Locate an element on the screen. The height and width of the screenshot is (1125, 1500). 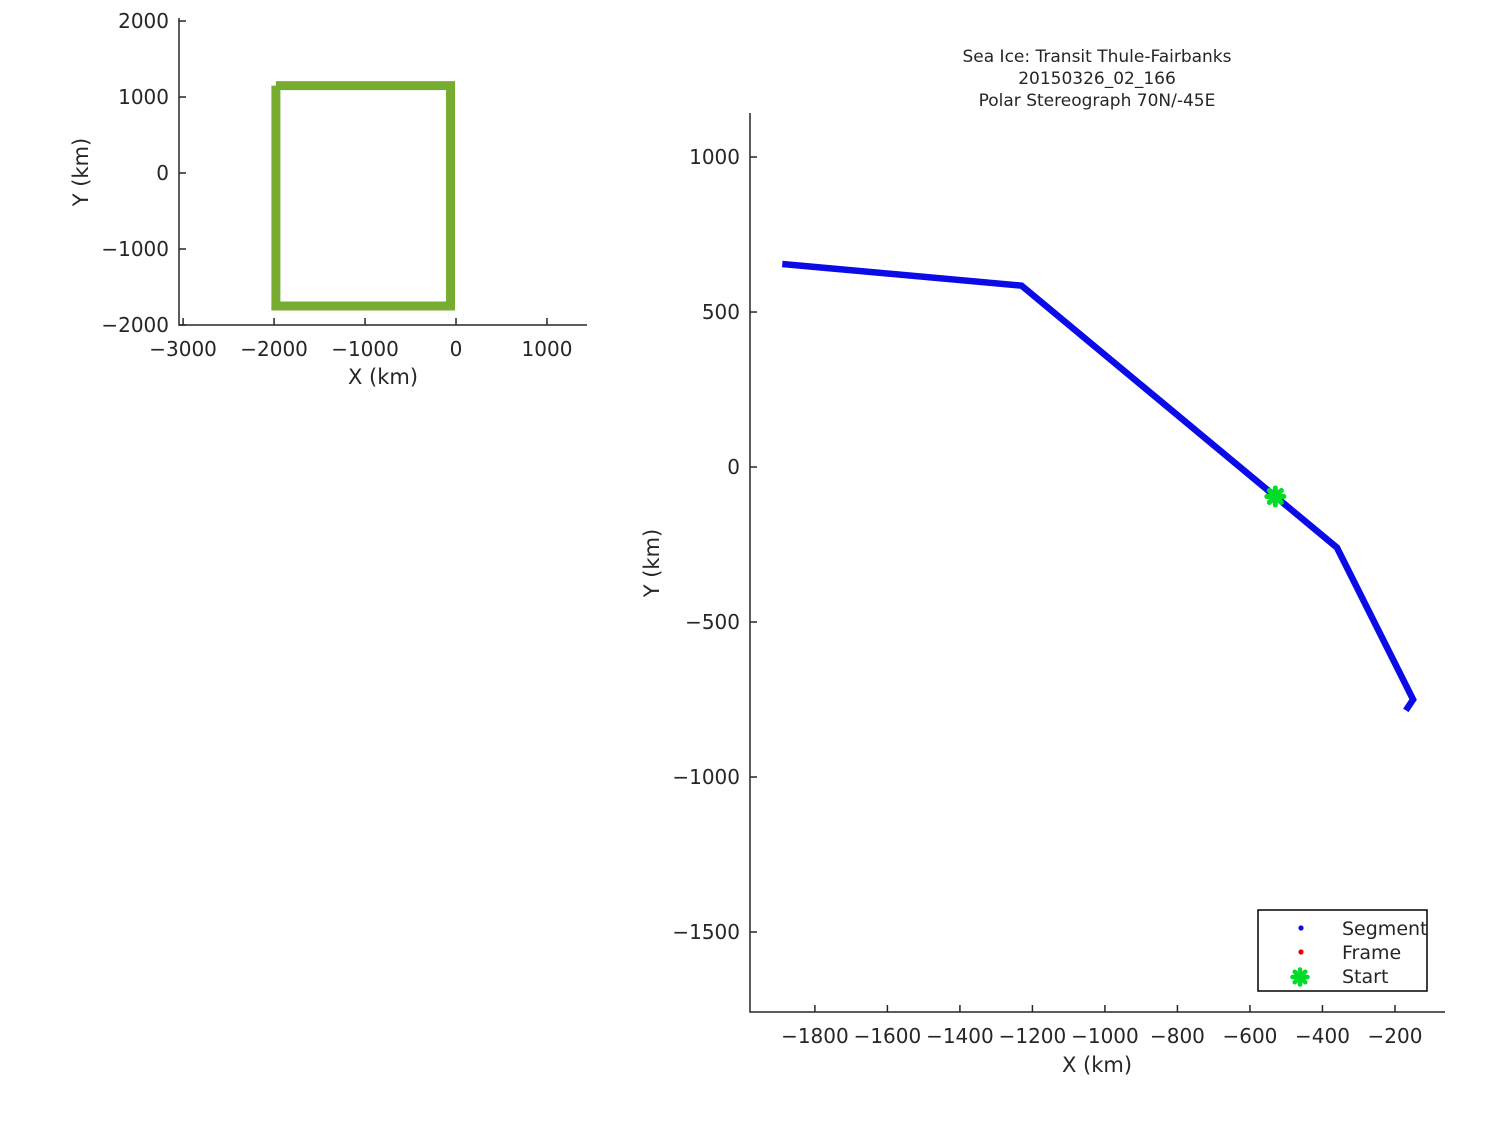
overview-series is located at coordinates (363, 196).